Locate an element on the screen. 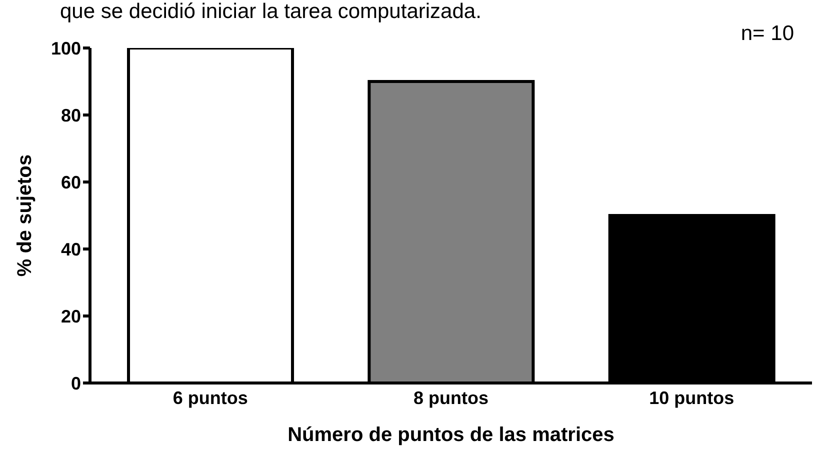 Image resolution: width=824 pixels, height=459 pixels. x-tick-label: 6 puntos is located at coordinates (210, 398).